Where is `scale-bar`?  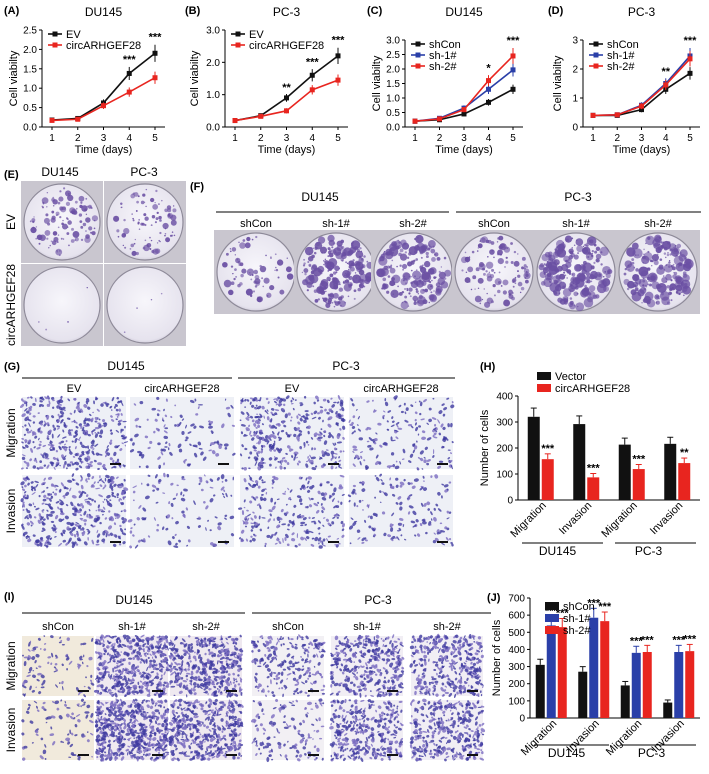 scale-bar is located at coordinates (442, 542).